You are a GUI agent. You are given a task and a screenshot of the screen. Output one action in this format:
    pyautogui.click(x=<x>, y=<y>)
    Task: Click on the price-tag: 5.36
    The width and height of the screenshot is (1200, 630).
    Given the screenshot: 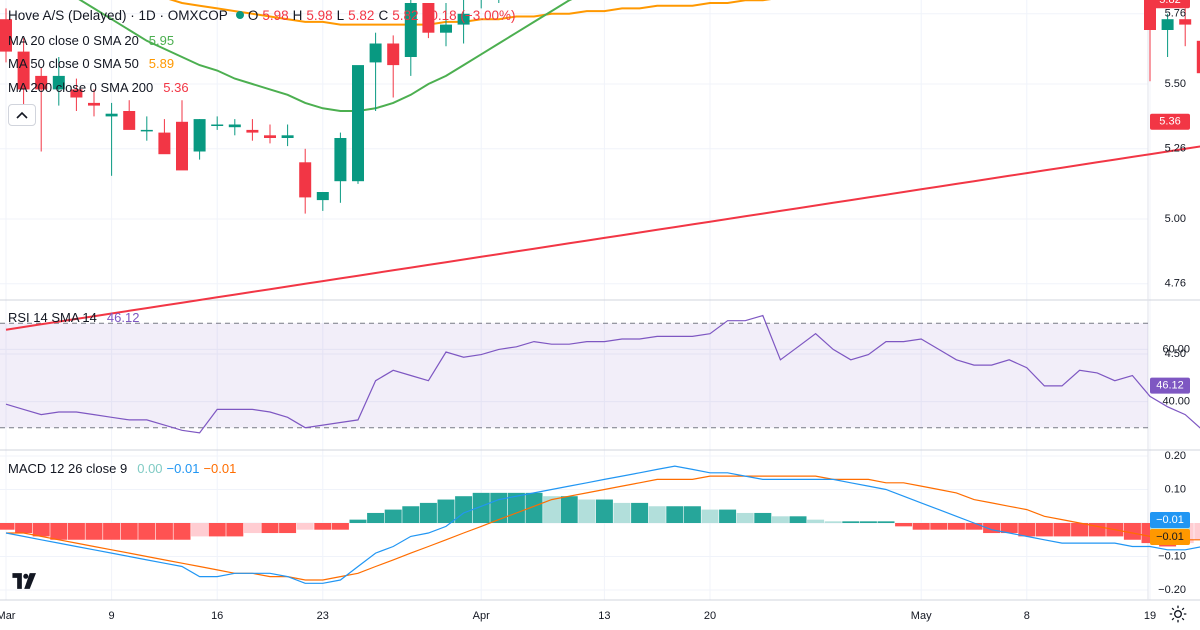 What is the action you would take?
    pyautogui.click(x=1169, y=122)
    